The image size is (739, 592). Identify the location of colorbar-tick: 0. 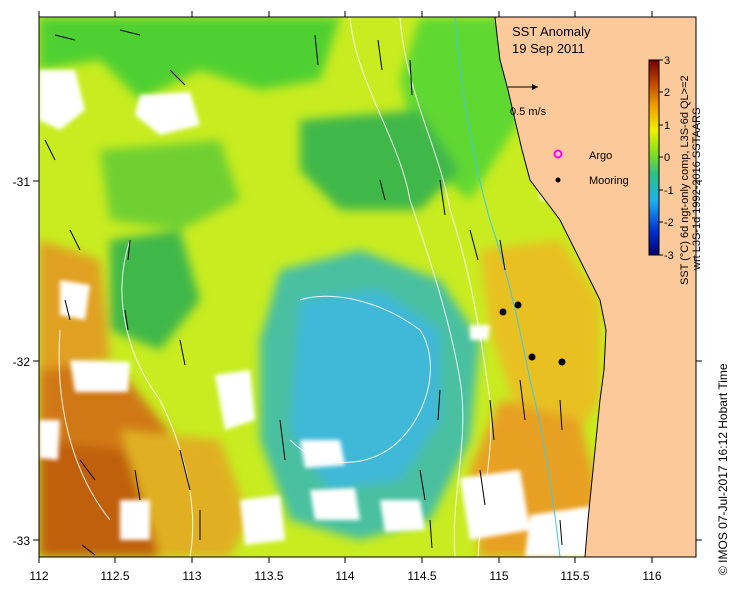
(667, 158).